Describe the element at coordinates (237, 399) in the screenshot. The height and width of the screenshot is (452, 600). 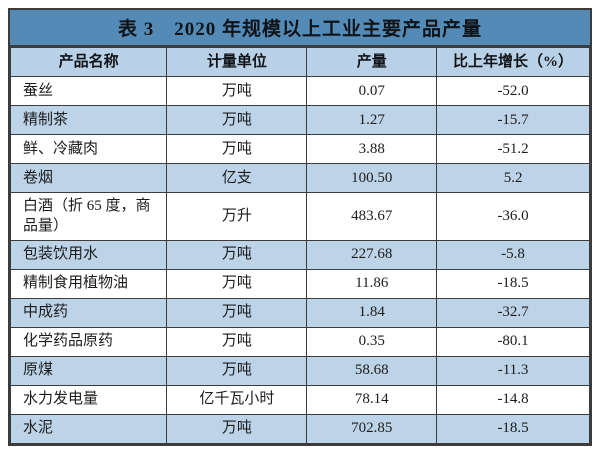
I see `cell-unit: 亿千瓦小时` at that location.